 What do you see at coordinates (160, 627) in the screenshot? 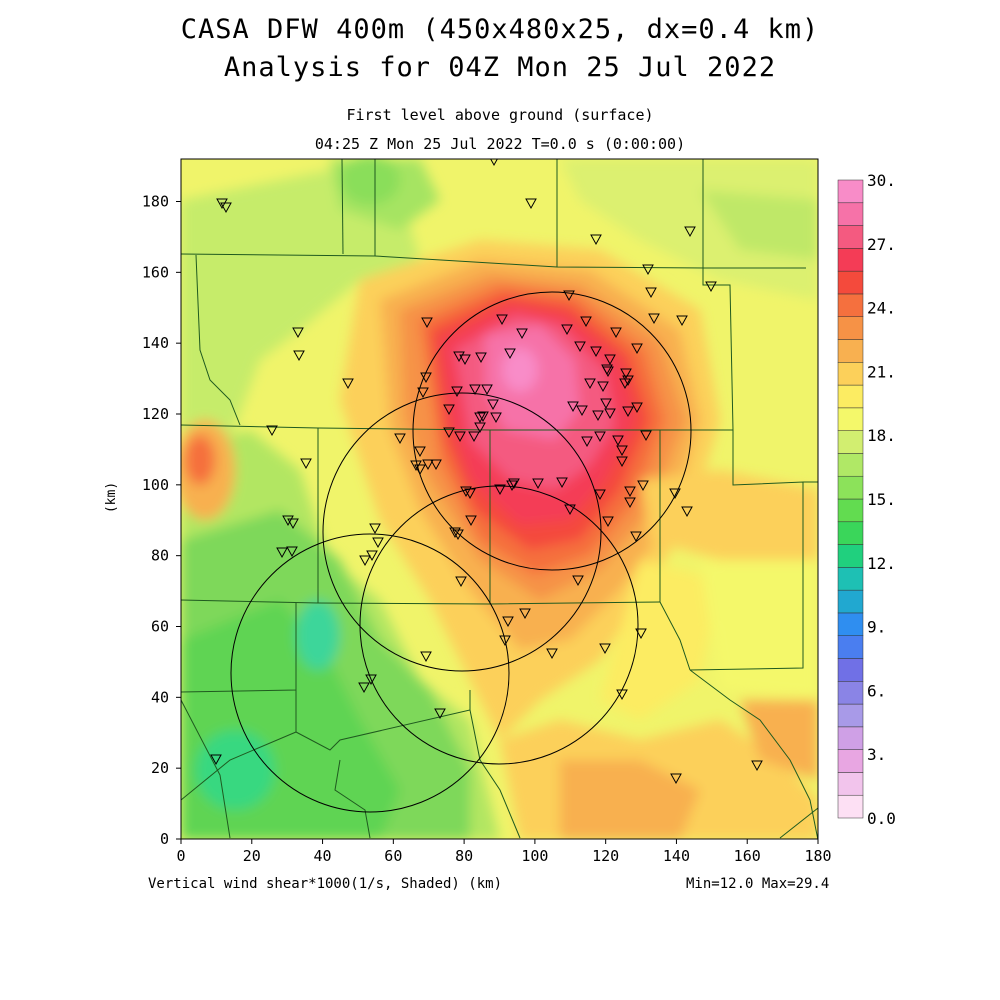
I see `y-tick-label: 60` at bounding box center [160, 627].